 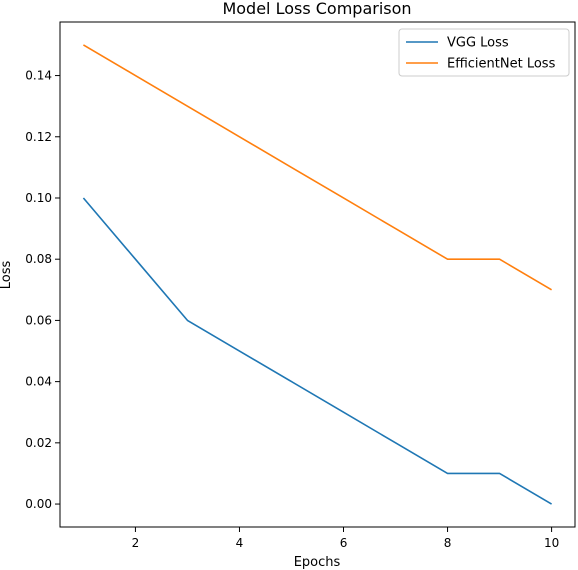 I want to click on y-tick-label: 0.12, so click(x=38, y=137).